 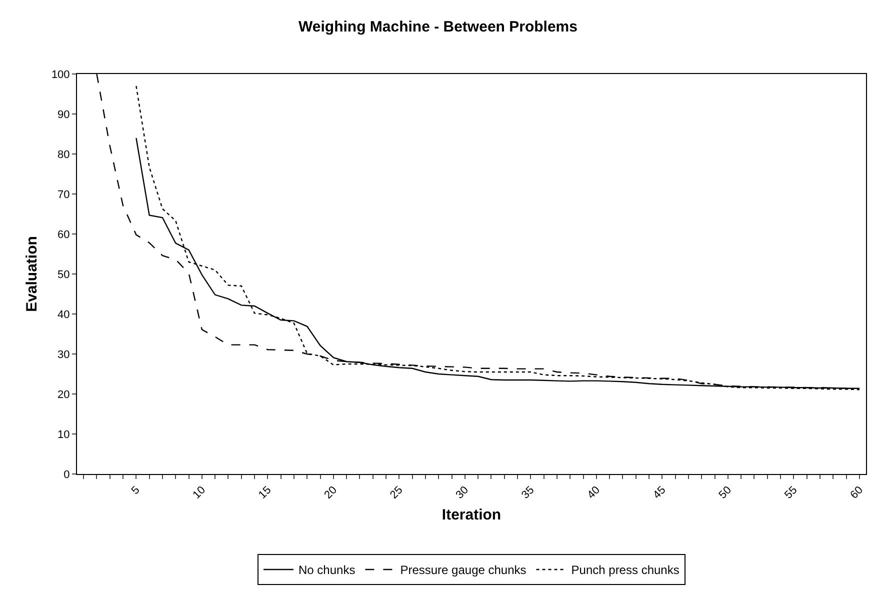 I want to click on x-tick-label: 15, so click(x=265, y=493).